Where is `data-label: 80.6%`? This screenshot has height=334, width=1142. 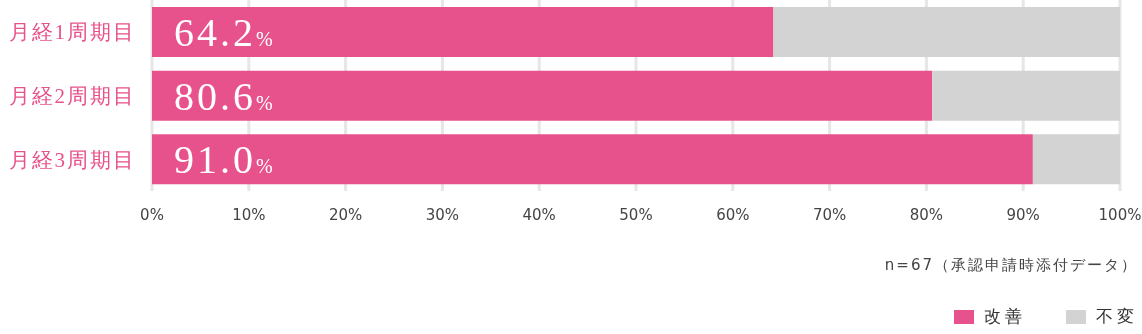
data-label: 80.6% is located at coordinates (225, 96).